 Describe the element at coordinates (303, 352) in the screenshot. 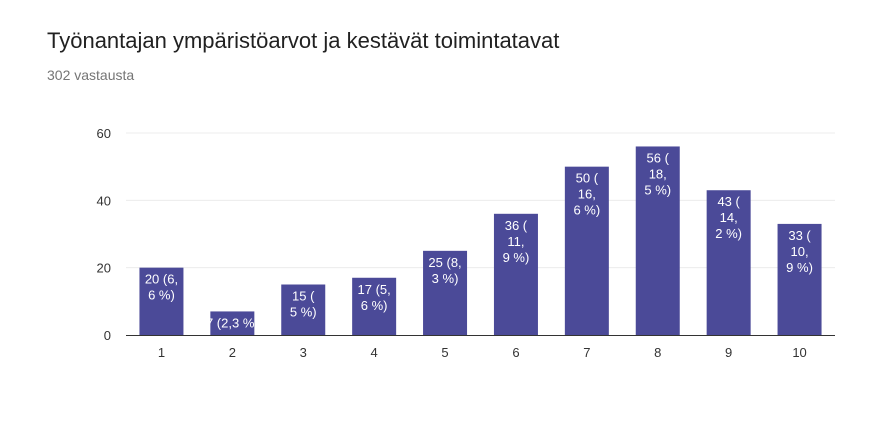

I see `x-tick-label: 3` at that location.